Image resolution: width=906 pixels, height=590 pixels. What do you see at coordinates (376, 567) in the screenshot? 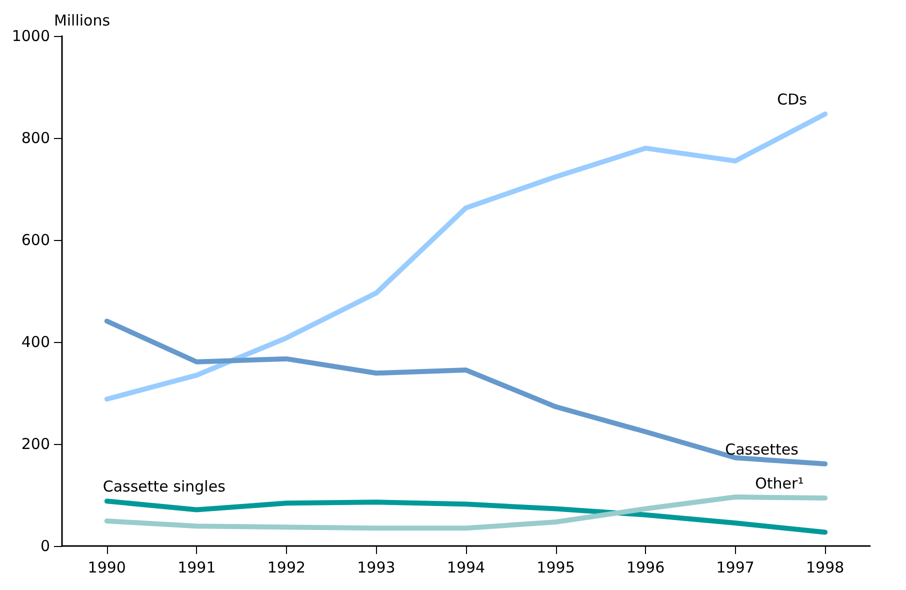
I see `x-tick-label: 1993` at bounding box center [376, 567].